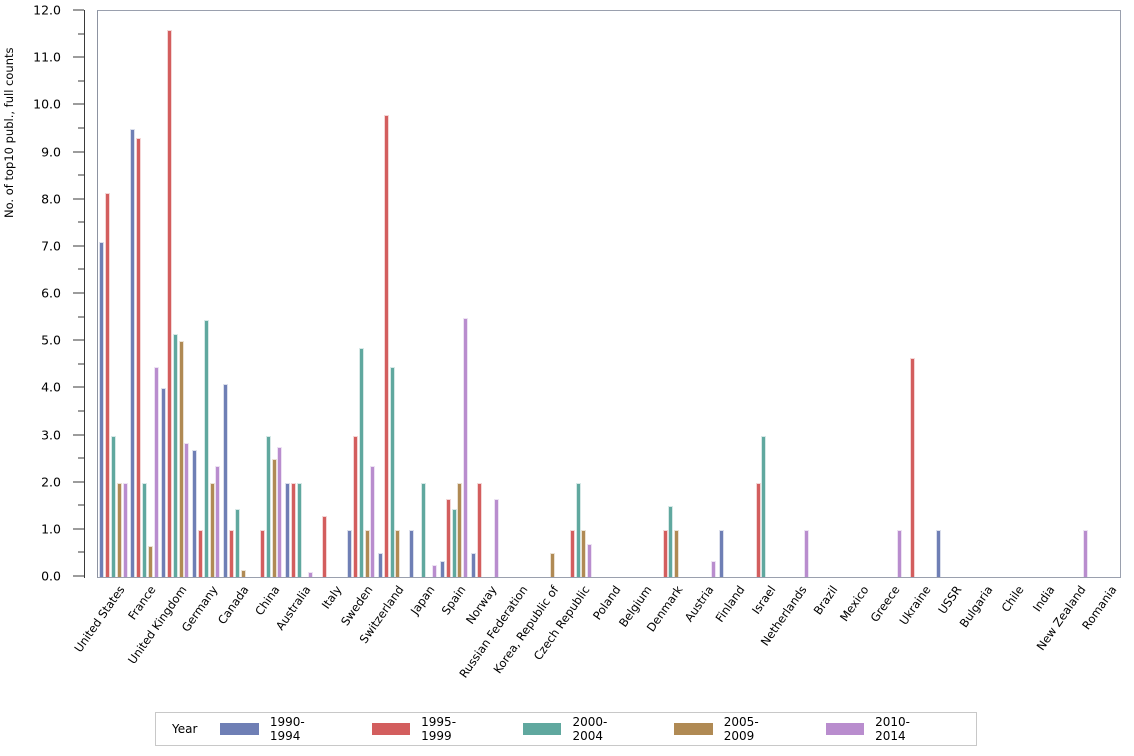 Image resolution: width=1134 pixels, height=756 pixels. I want to click on y-tick-label: 6.0, so click(51, 293).